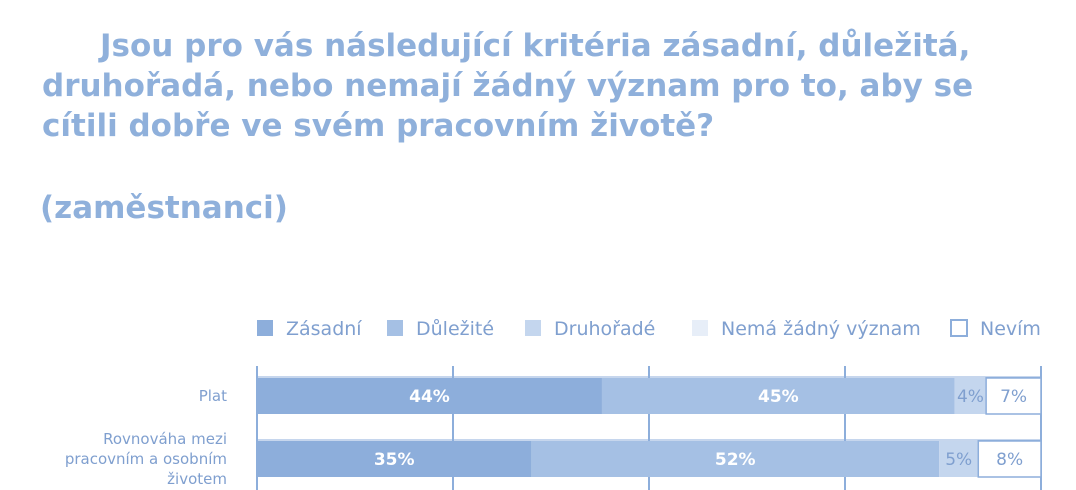 This screenshot has width=1076, height=490. I want to click on data-label: 35%, so click(394, 460).